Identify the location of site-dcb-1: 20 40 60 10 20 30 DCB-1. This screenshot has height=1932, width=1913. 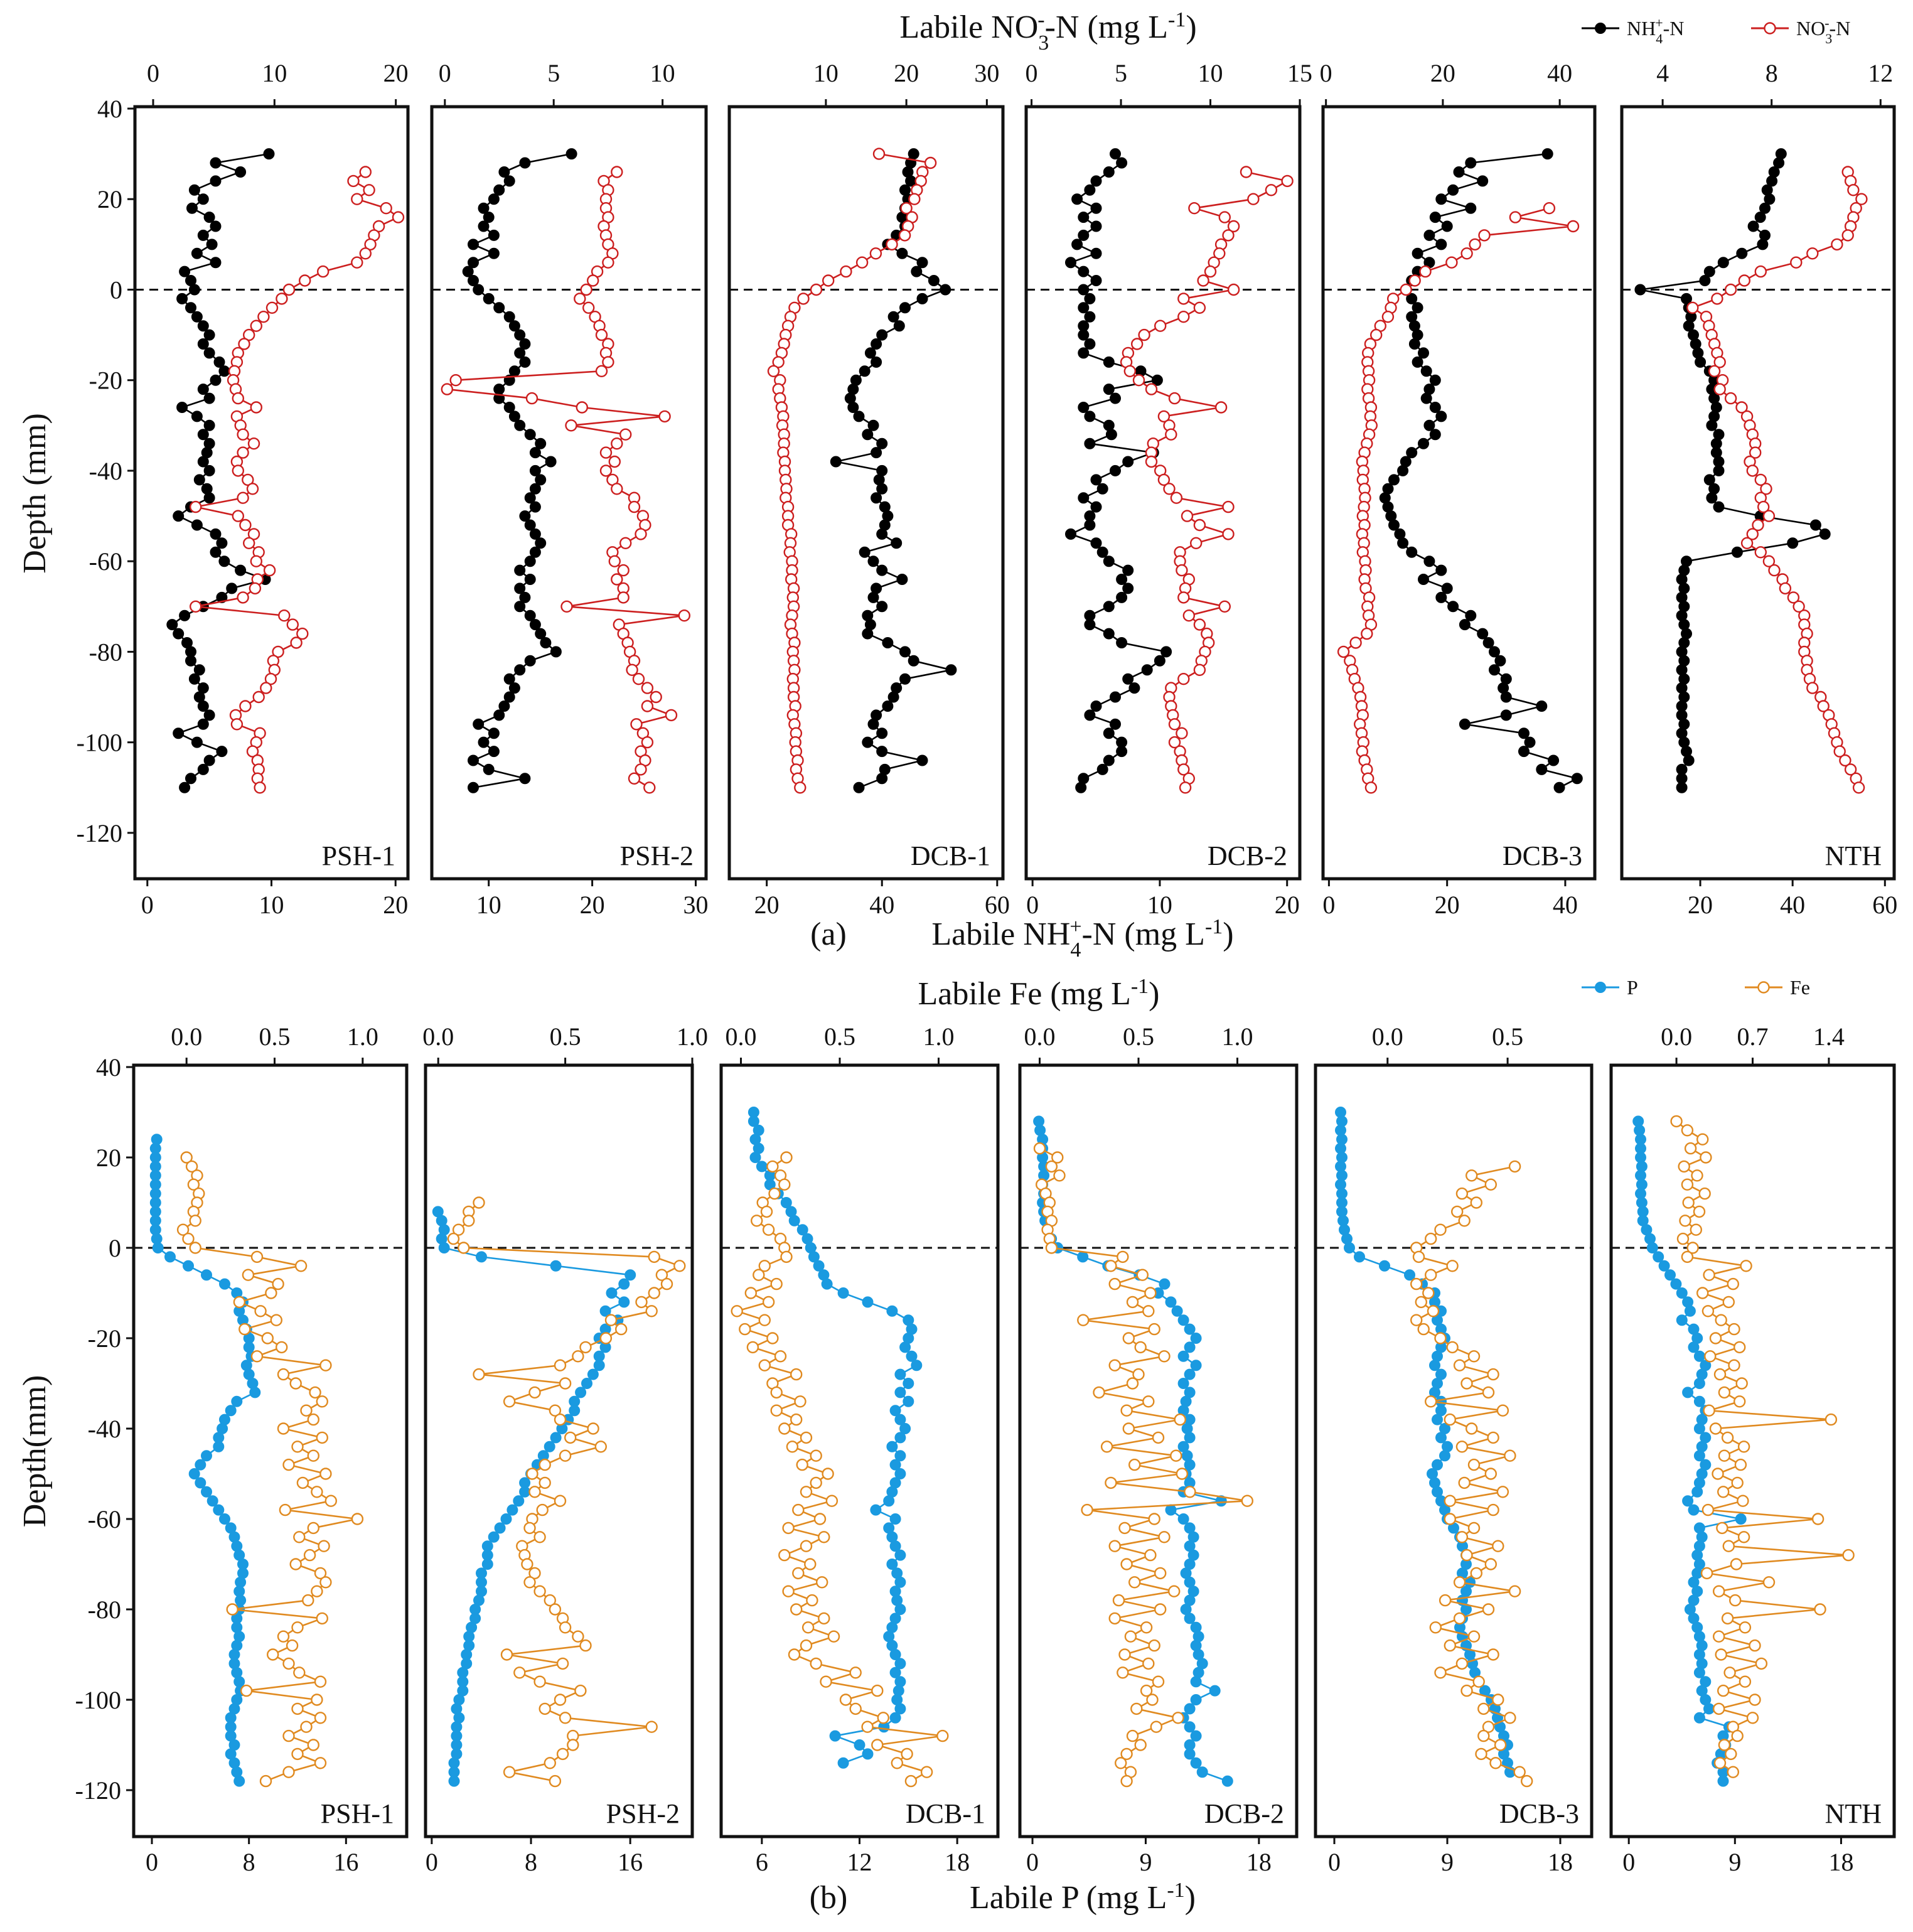
(868, 489).